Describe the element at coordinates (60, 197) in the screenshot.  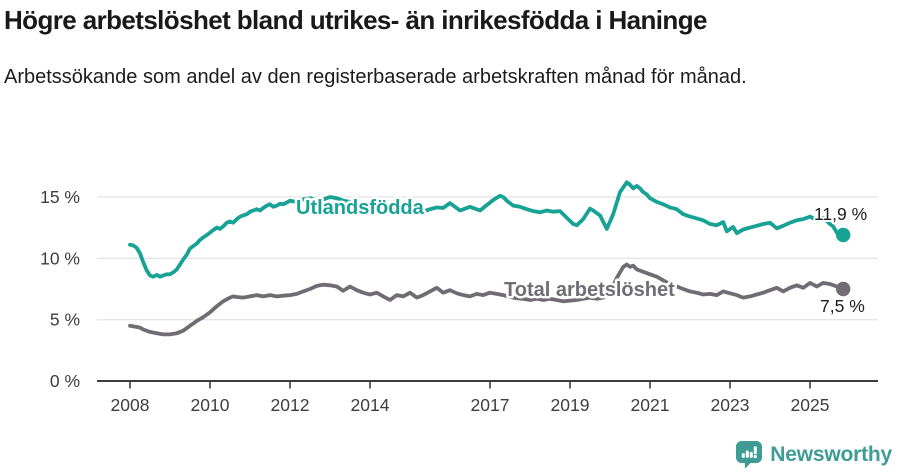
I see `y-tick-label: 15 %` at that location.